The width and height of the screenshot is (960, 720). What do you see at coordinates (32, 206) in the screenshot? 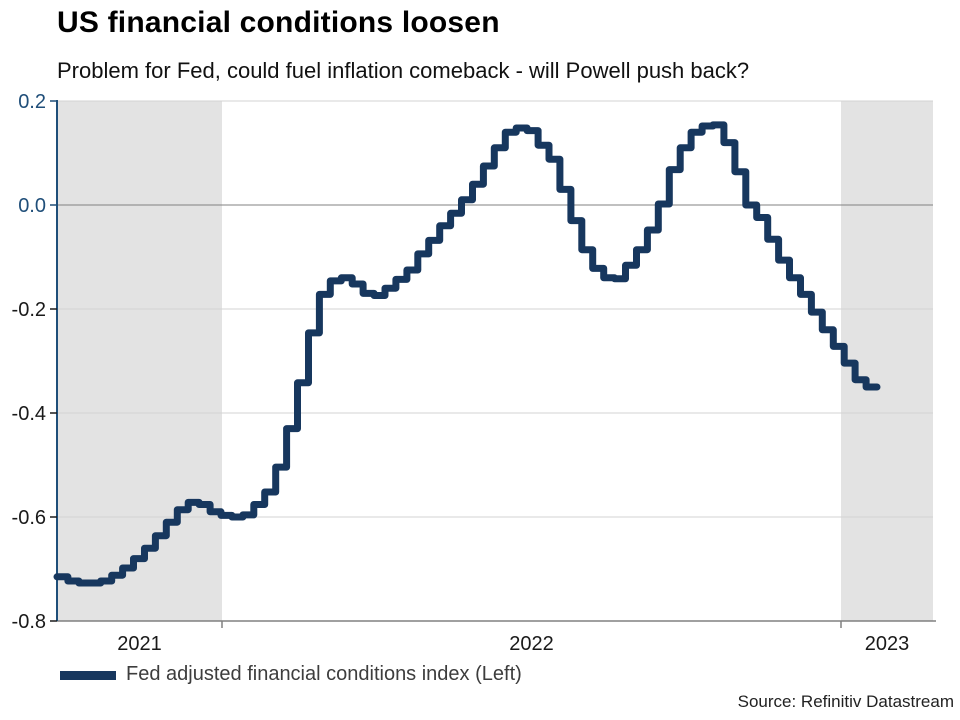
I see `y-tick-label: 0.0` at bounding box center [32, 206].